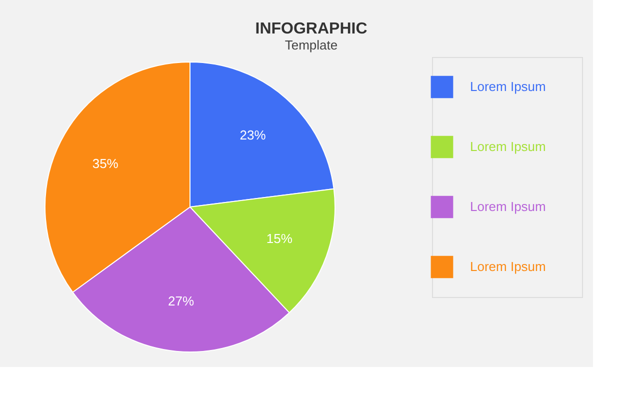  What do you see at coordinates (279, 238) in the screenshot?
I see `data-label: 15%` at bounding box center [279, 238].